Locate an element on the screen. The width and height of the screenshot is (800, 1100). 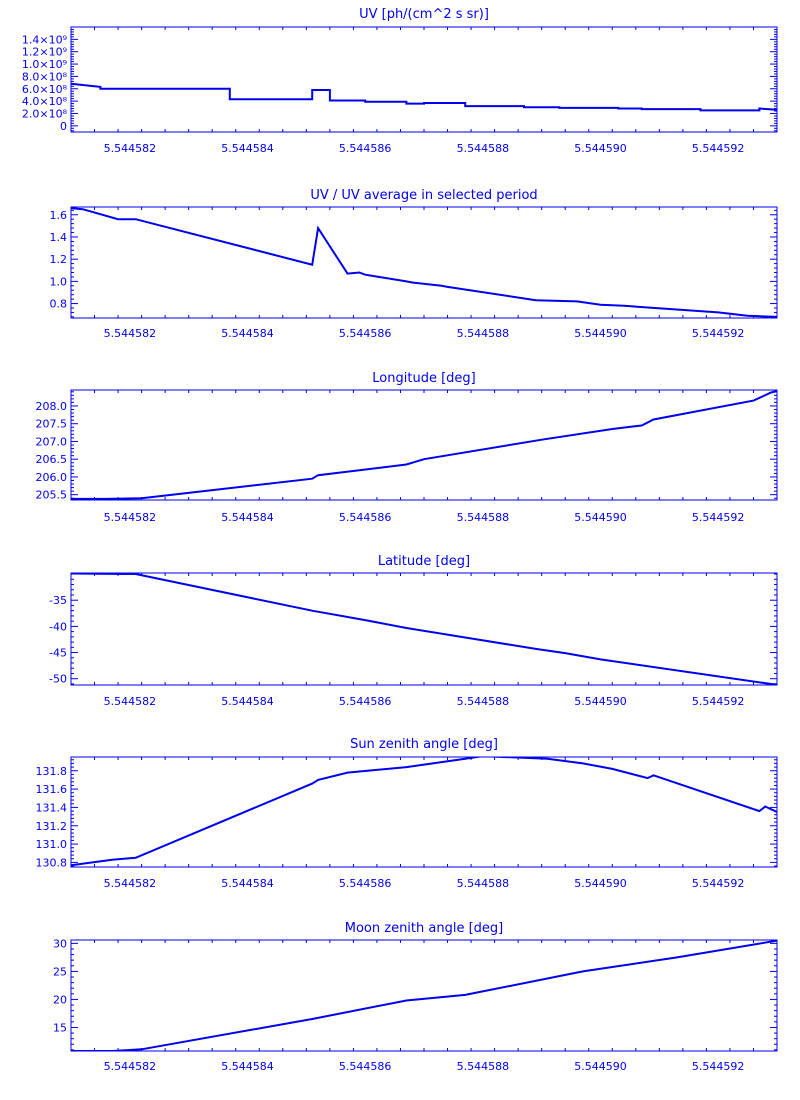
y-tick-label: 15 is located at coordinates (60, 1027).